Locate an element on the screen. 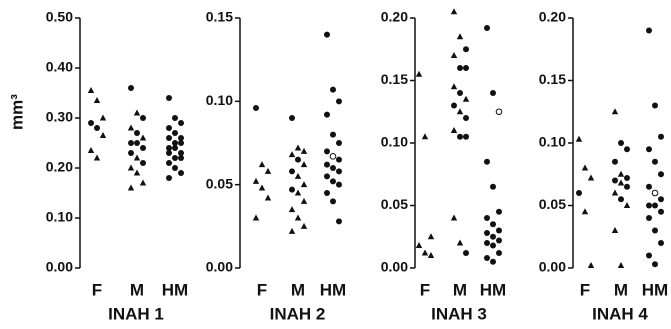  chart-title: INAH 4 is located at coordinates (620, 313).